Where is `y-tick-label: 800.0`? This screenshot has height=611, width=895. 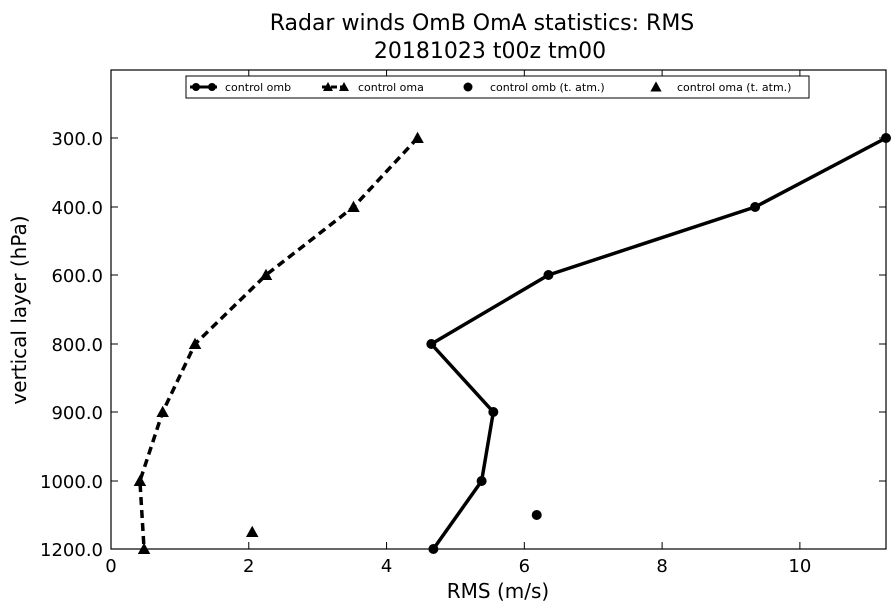
y-tick-label: 800.0 is located at coordinates (77, 345).